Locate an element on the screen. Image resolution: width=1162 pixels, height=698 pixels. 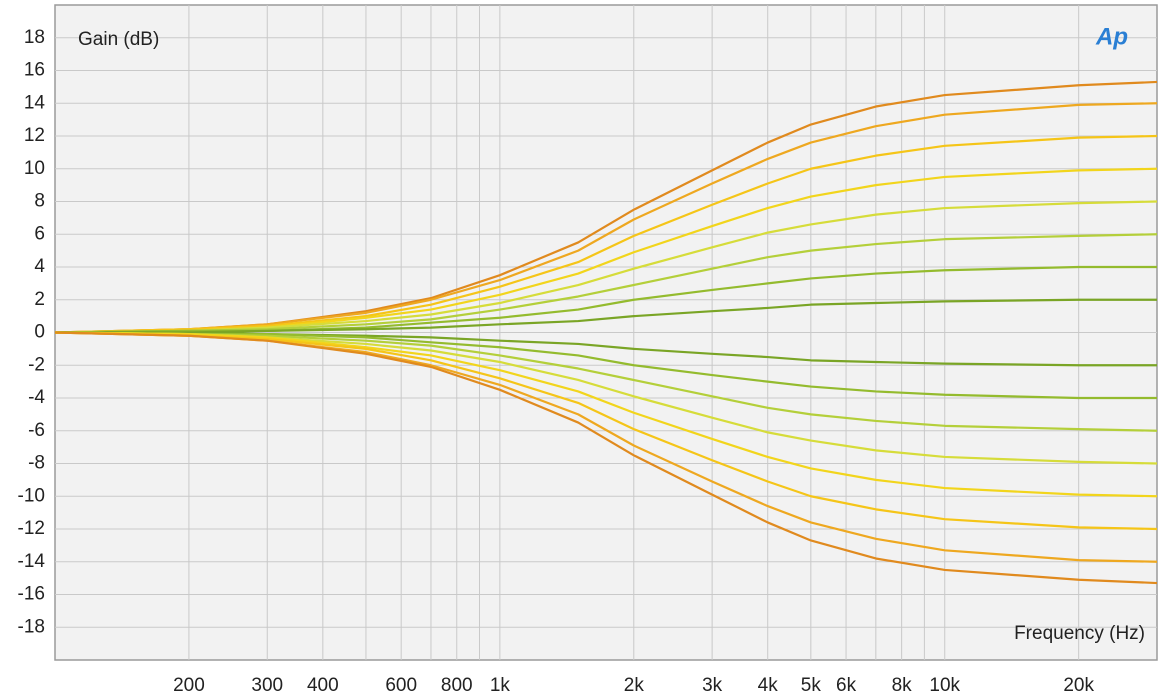
y-tick-label: 4 is located at coordinates (39, 266).